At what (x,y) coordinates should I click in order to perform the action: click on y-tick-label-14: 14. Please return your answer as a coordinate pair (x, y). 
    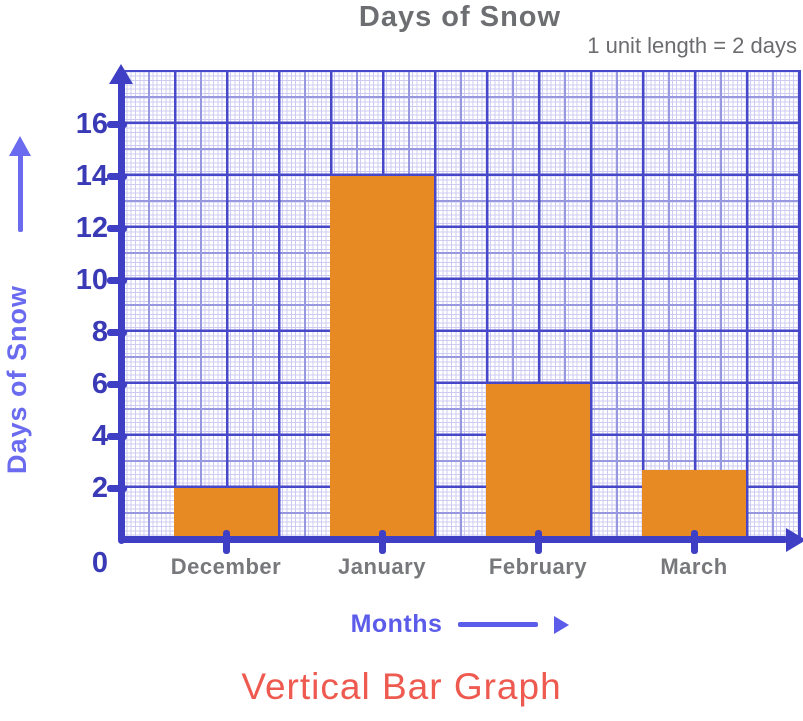
    Looking at the image, I should click on (91, 176).